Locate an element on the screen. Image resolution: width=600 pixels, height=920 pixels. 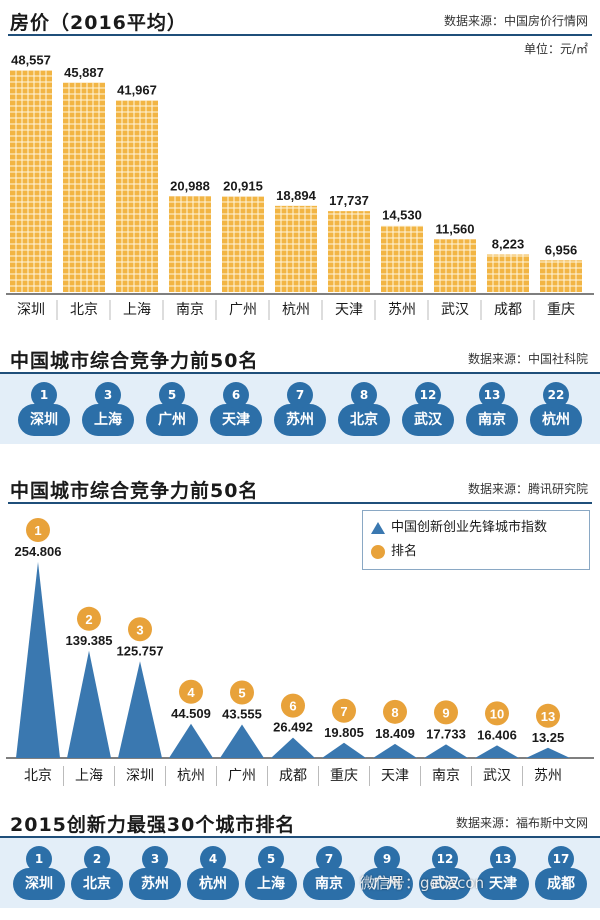
rank3-line is located at coordinates (300, 837).